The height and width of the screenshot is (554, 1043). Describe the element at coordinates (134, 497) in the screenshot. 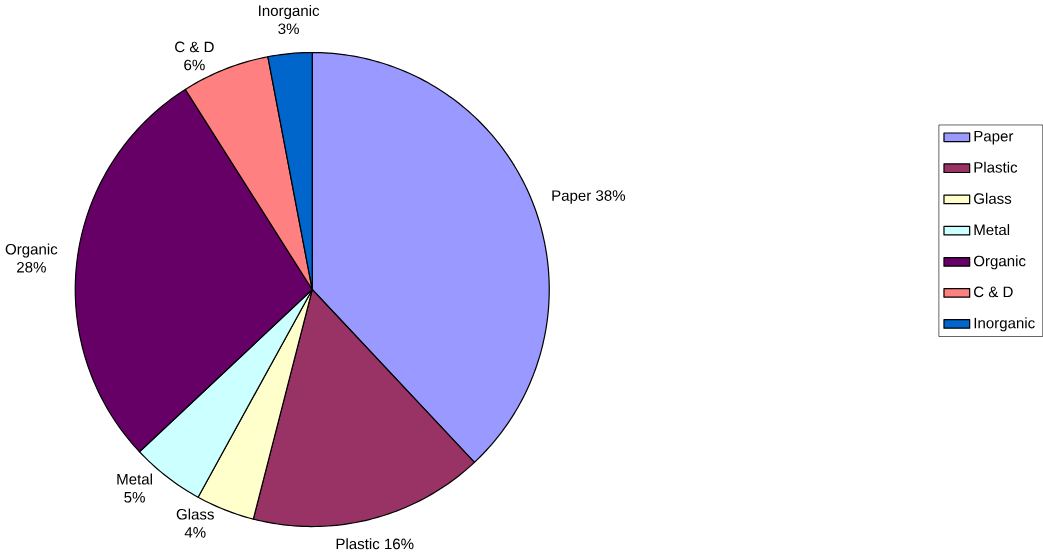

I see `data-label: 5%` at that location.